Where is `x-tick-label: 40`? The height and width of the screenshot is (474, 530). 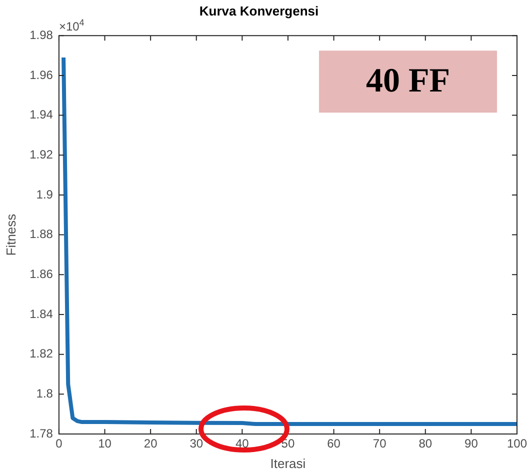 x-tick-label: 40 is located at coordinates (242, 443).